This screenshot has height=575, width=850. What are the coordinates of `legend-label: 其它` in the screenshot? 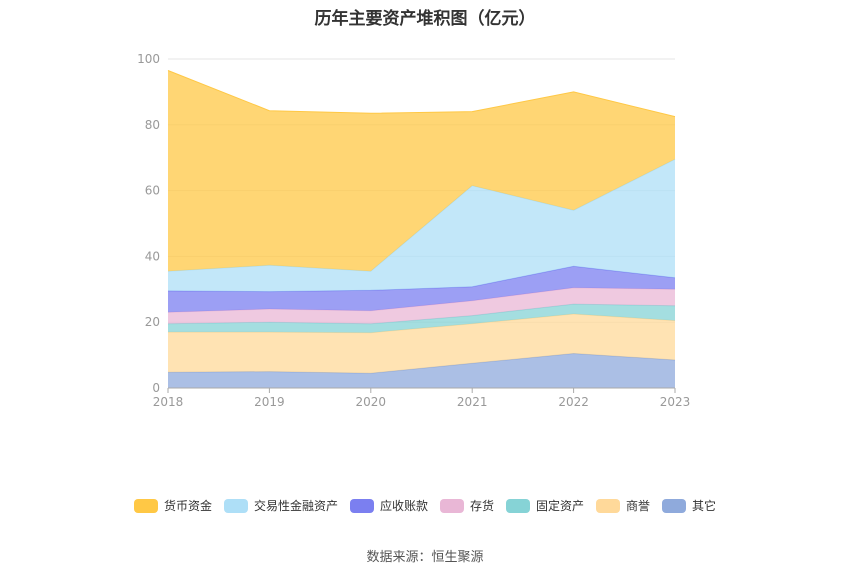 It's located at (704, 506).